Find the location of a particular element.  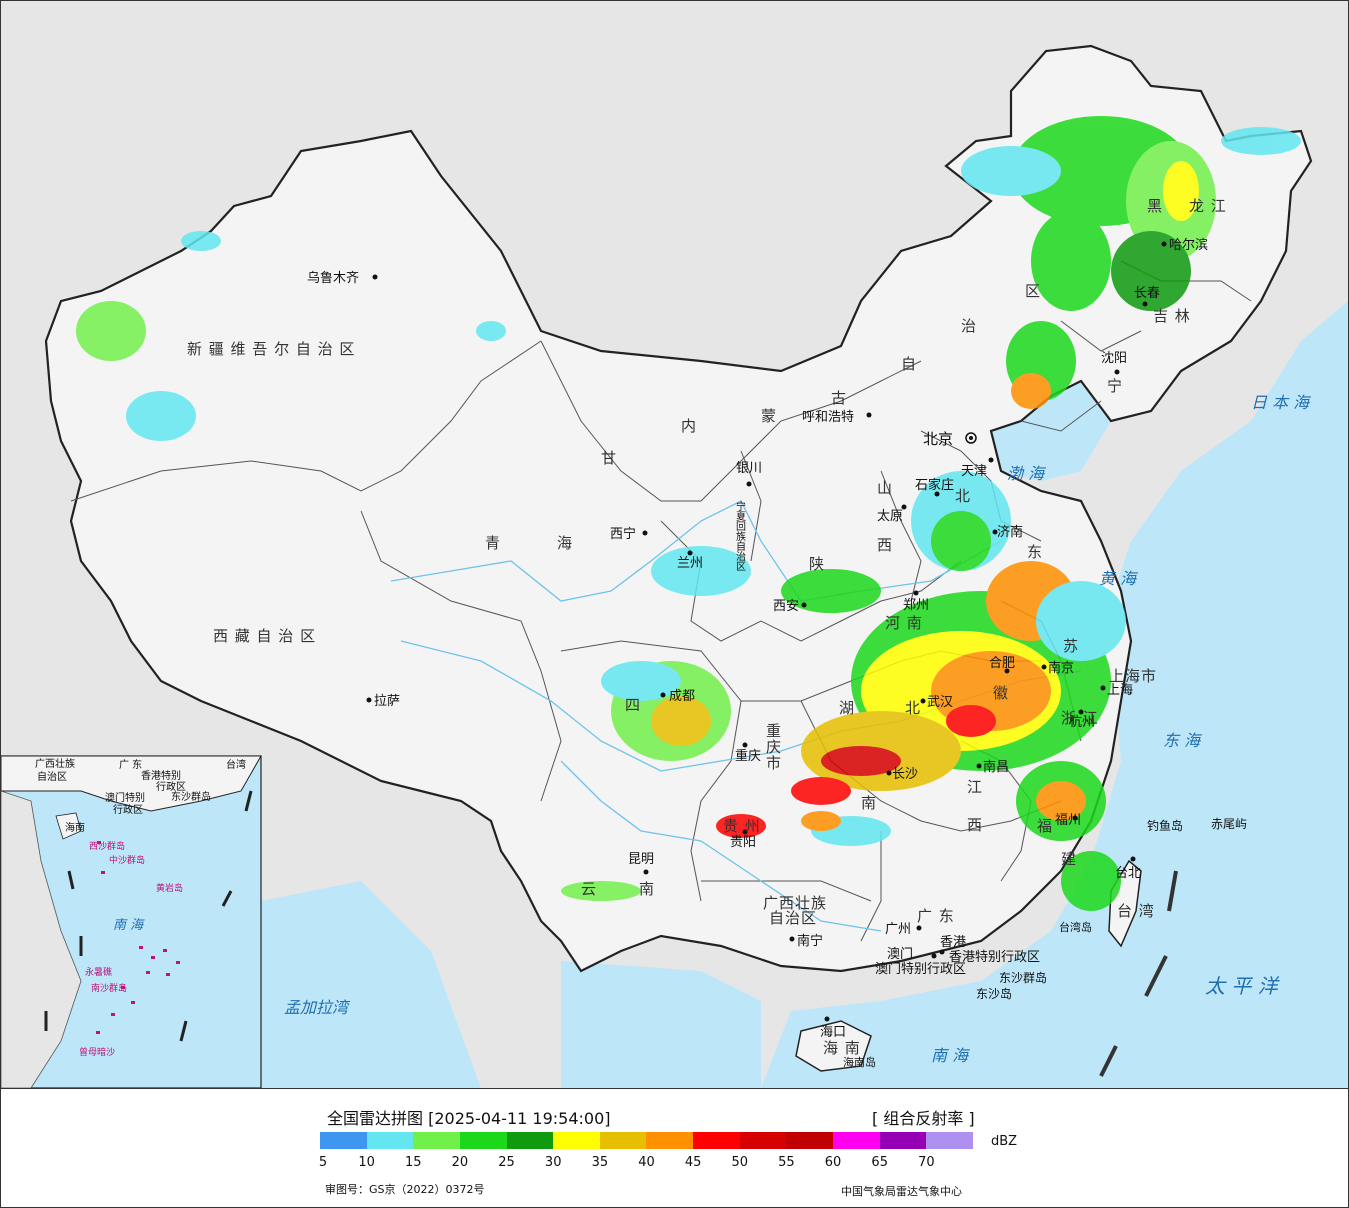

sea-label: 渤 海 is located at coordinates (1026, 473).